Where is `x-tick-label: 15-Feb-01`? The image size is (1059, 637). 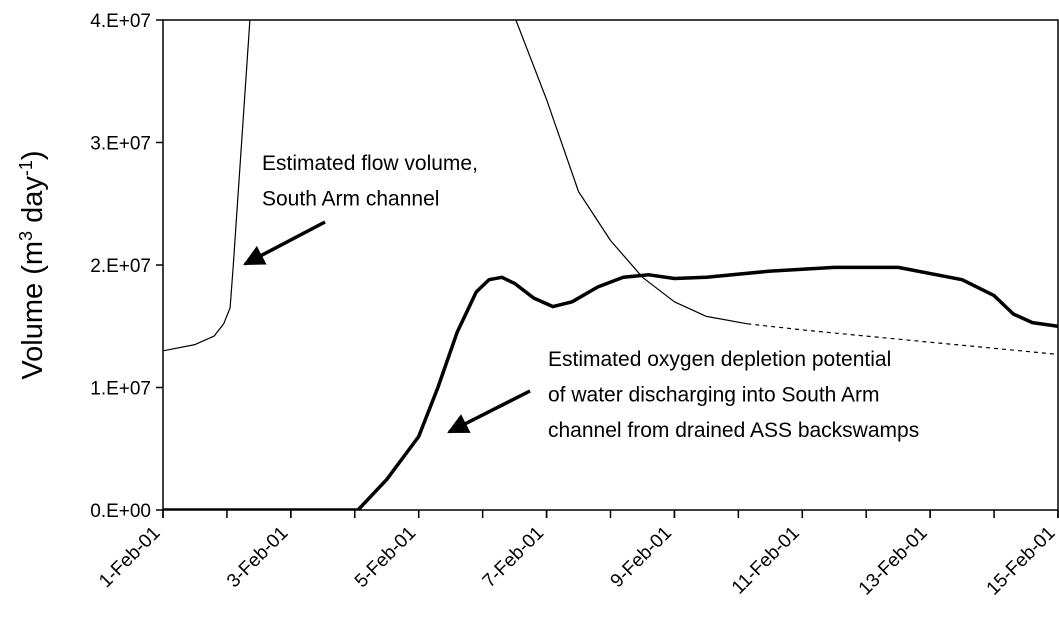 x-tick-label: 15-Feb-01 is located at coordinates (1021, 561).